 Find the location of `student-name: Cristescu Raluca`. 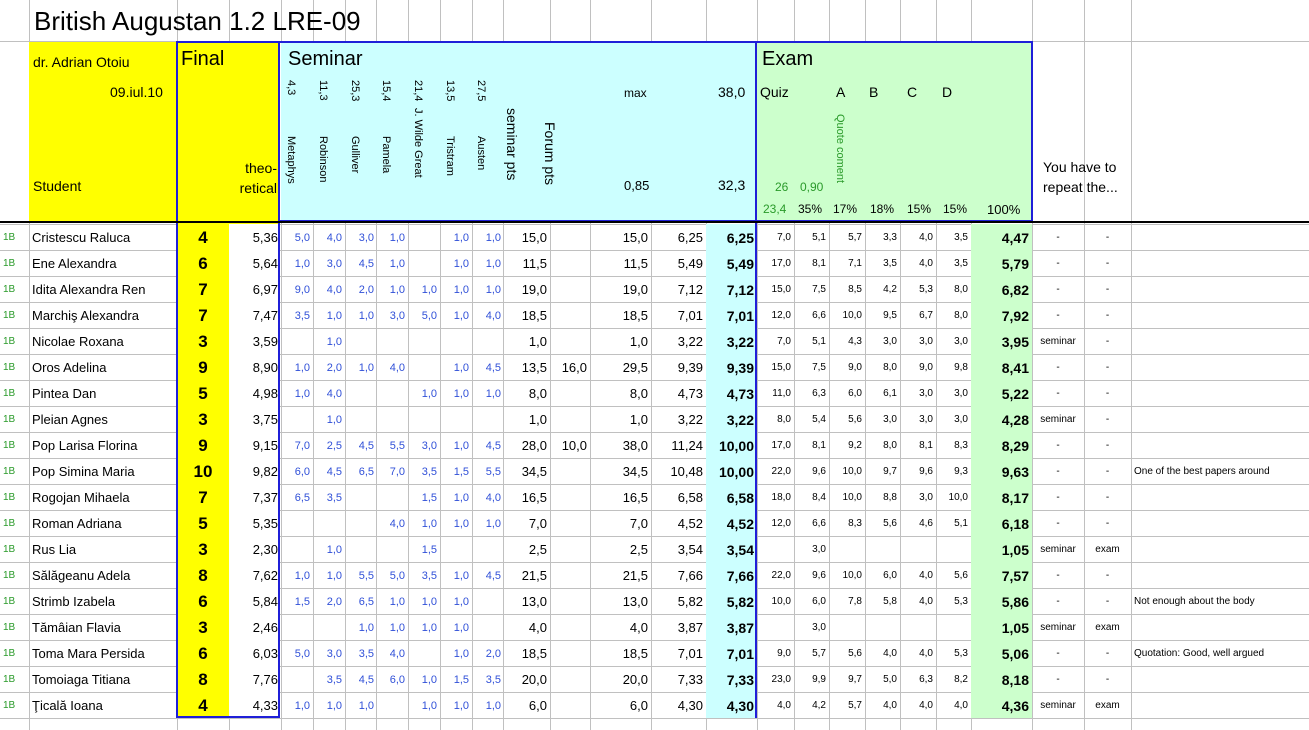

student-name: Cristescu Raluca is located at coordinates (81, 237).